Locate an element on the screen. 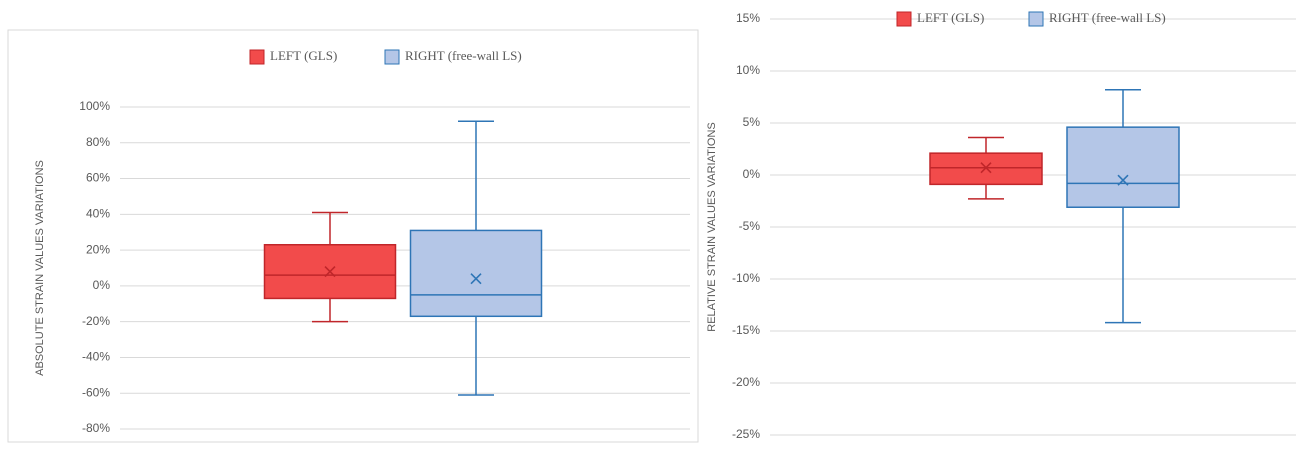  y-tick-label: 20% is located at coordinates (98, 249).